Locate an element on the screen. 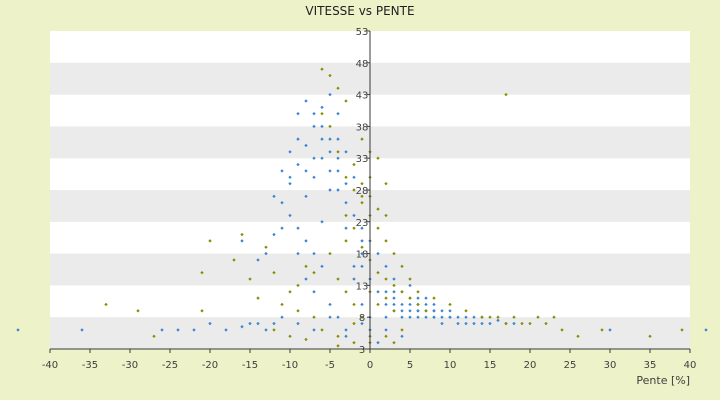 The width and height of the screenshot is (720, 400). y-tick-label: 18 is located at coordinates (362, 255).